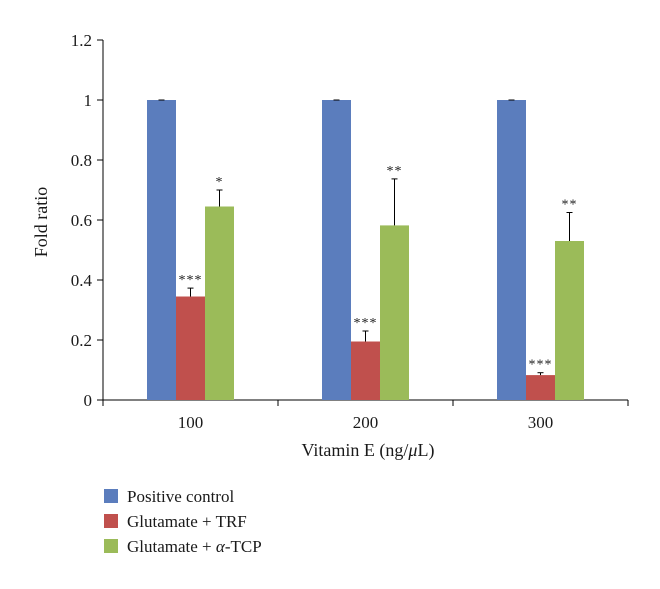 This screenshot has height=589, width=660. Describe the element at coordinates (81, 160) in the screenshot. I see `y-tick-label: 0.8` at that location.